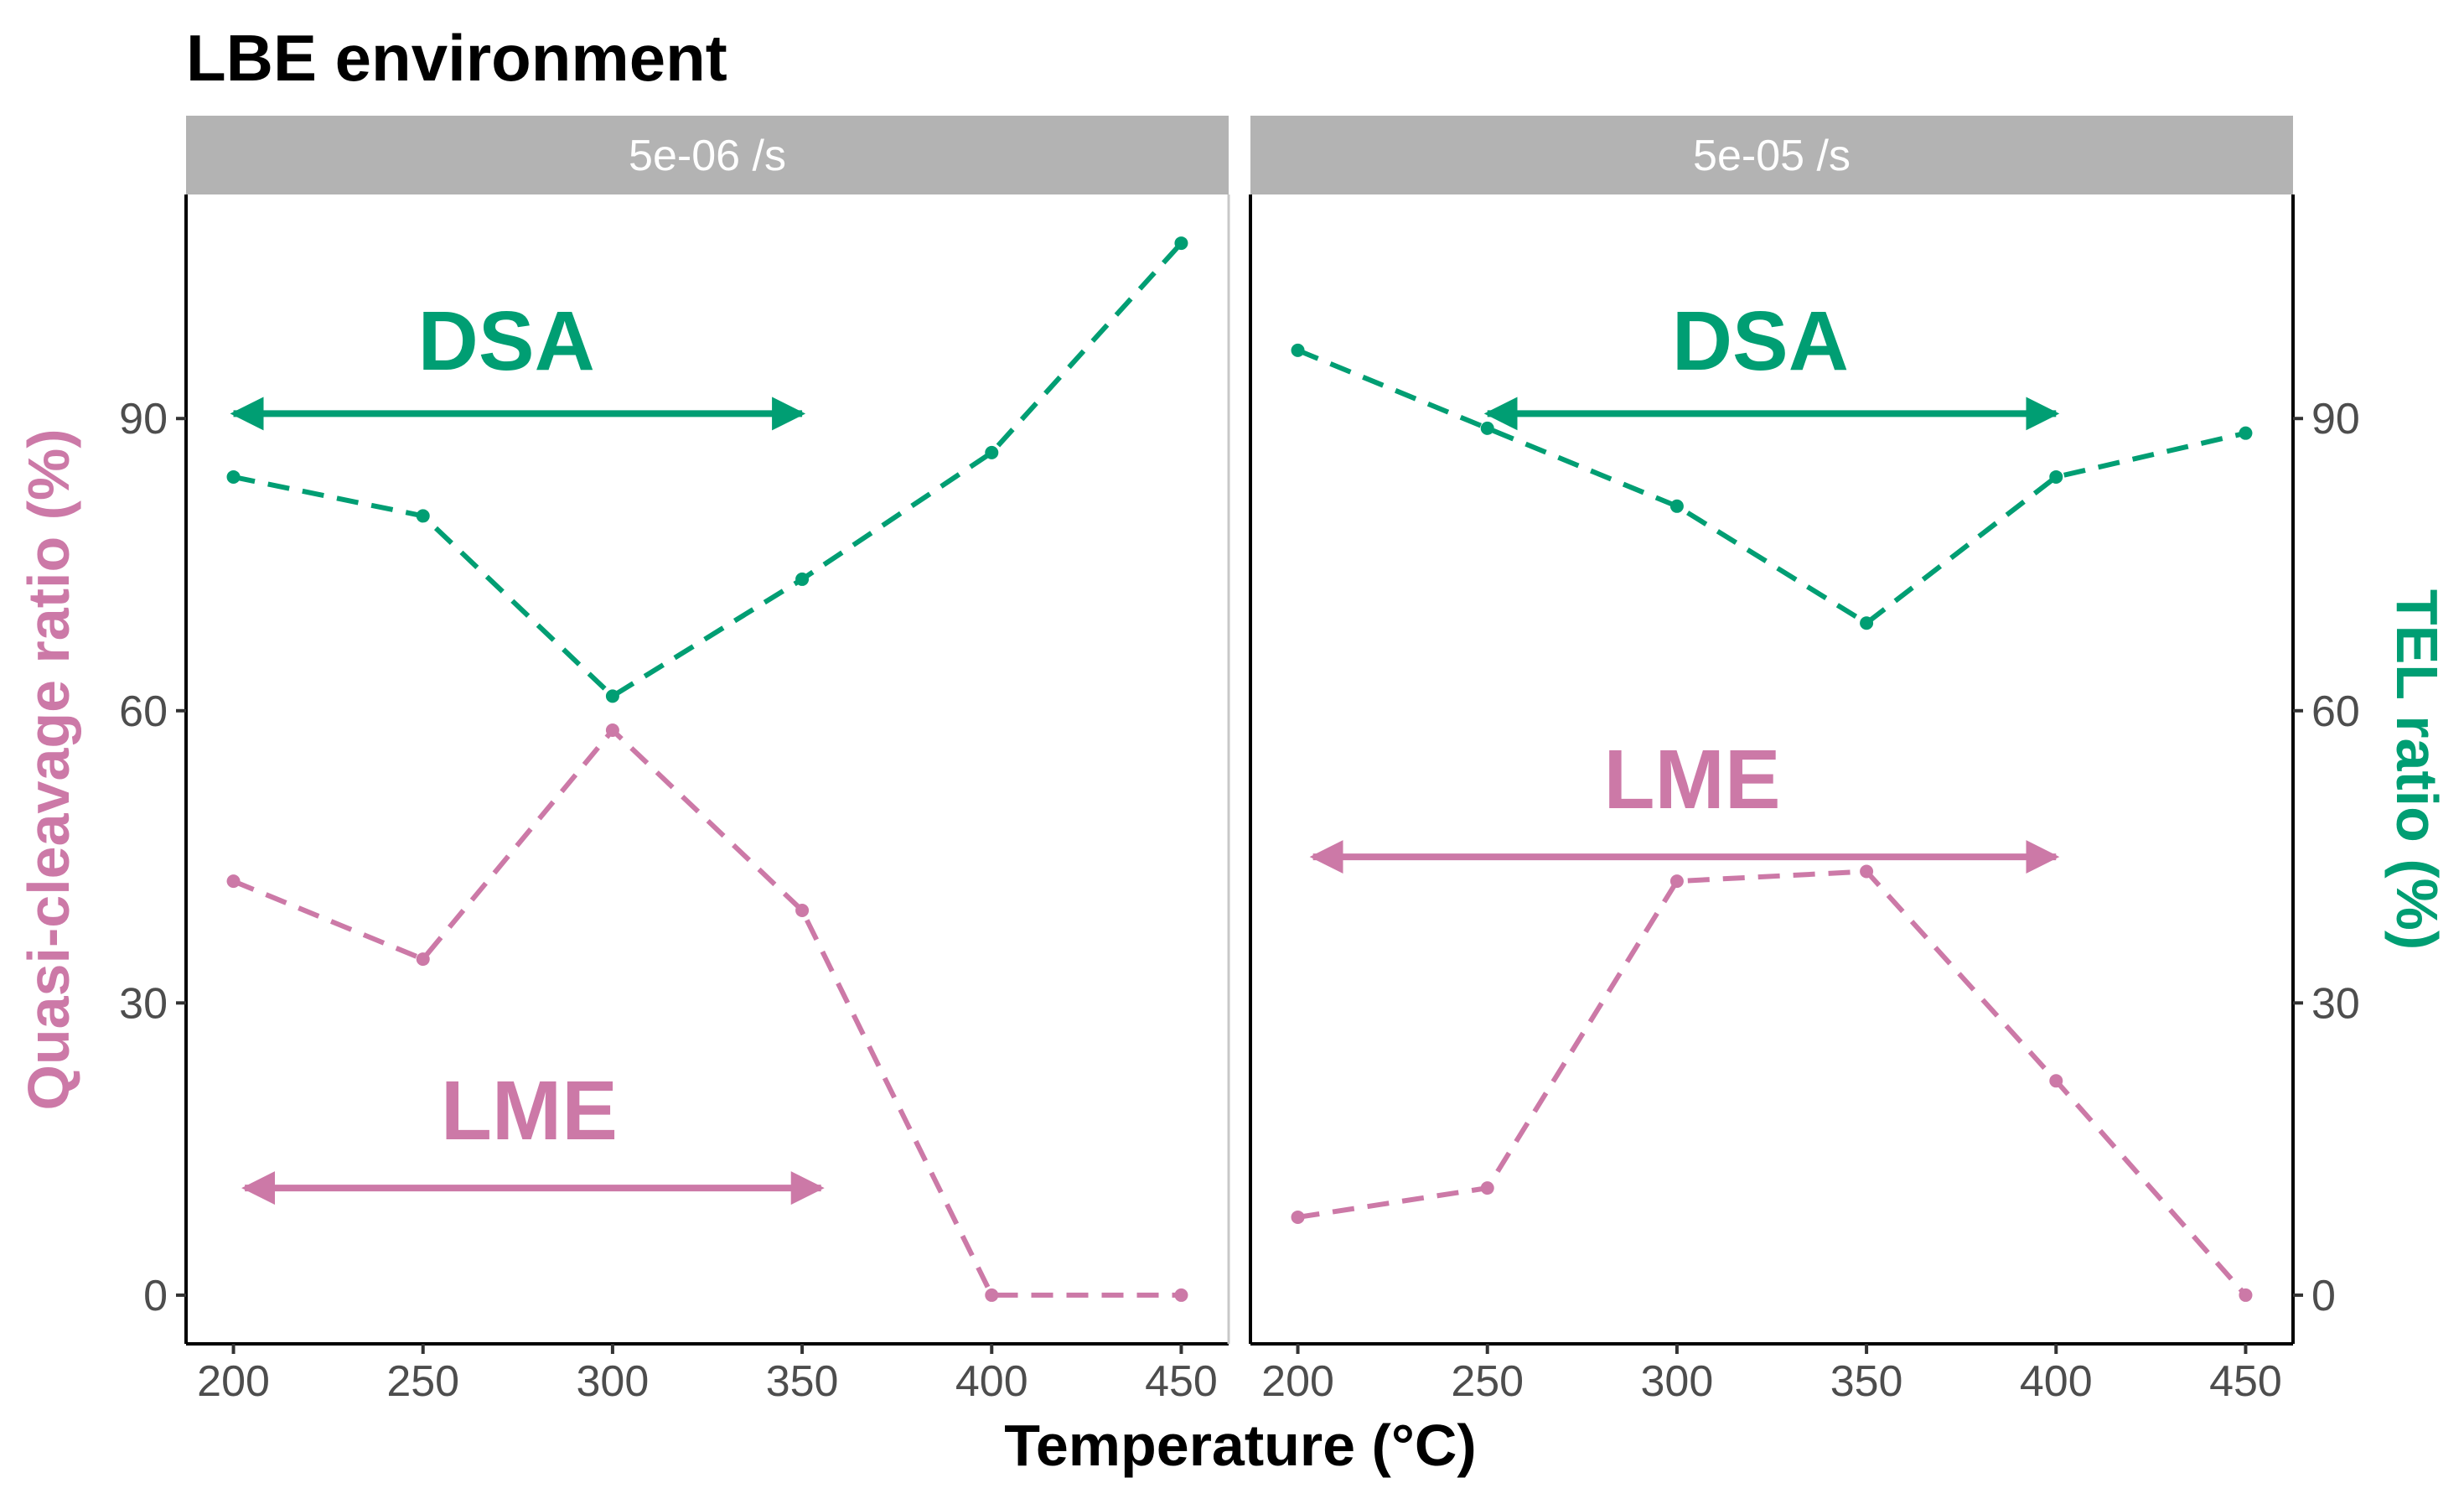  Describe the element at coordinates (143, 711) in the screenshot. I see `left-y-tick-label: 60` at that location.